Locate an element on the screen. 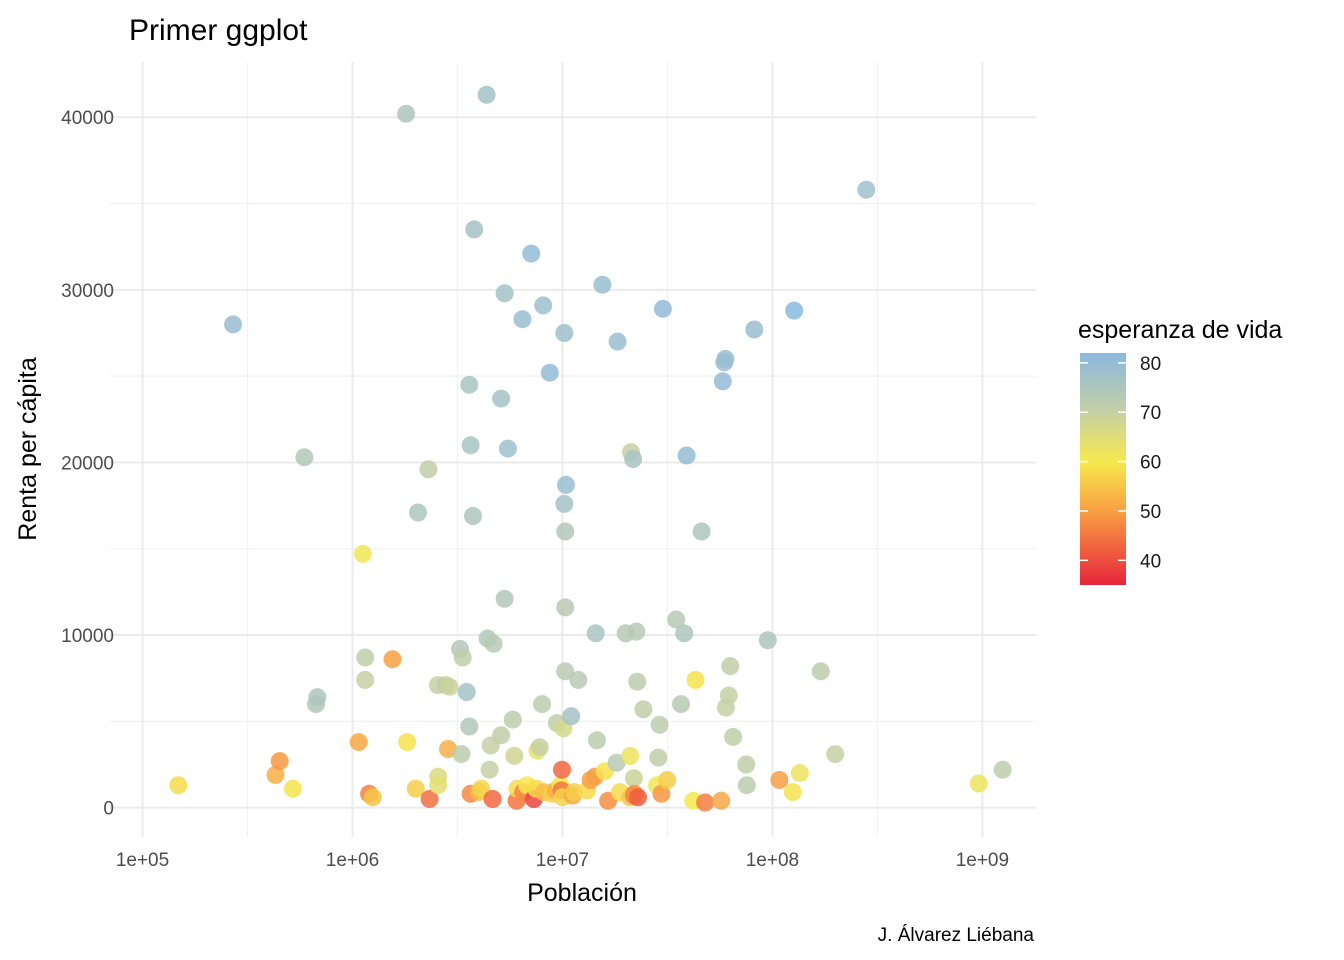 The width and height of the screenshot is (1344, 960). y-tick-label: 20000 is located at coordinates (87, 463).